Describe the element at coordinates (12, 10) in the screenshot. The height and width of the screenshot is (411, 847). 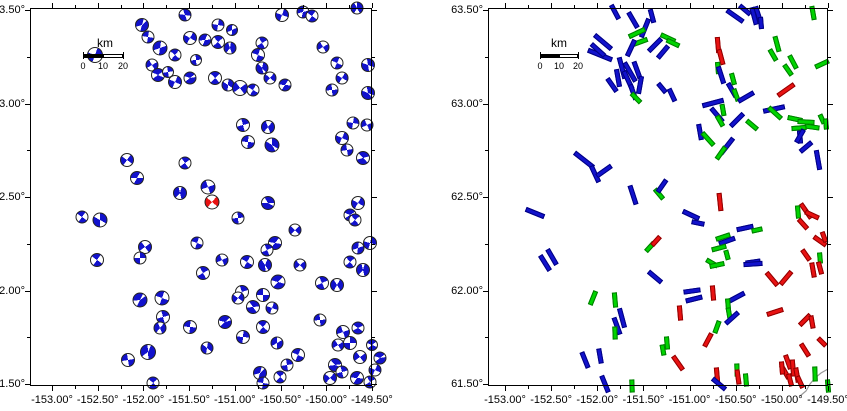
I see `y-axis-tick-label: 63.50°` at that location.